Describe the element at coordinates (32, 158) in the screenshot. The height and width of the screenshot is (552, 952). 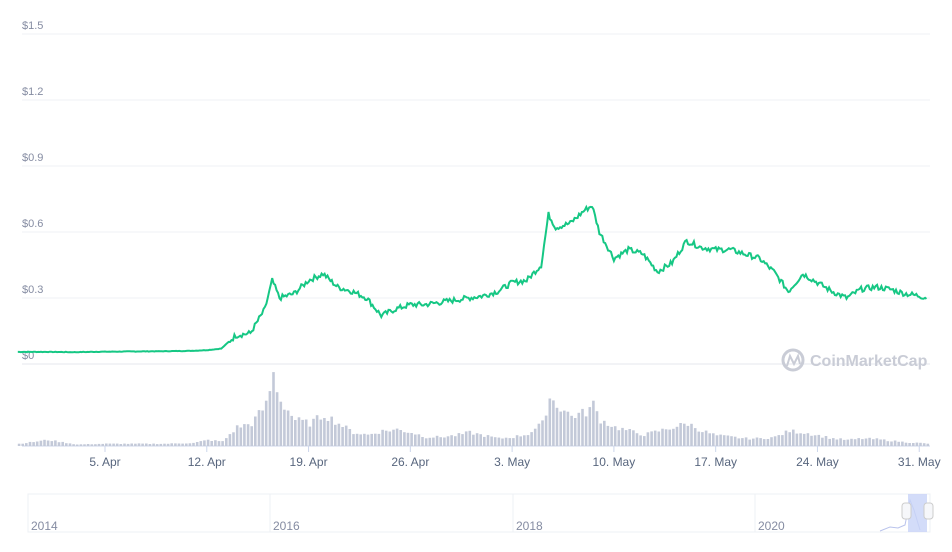
I see `y-tick-label: $0.9` at that location.